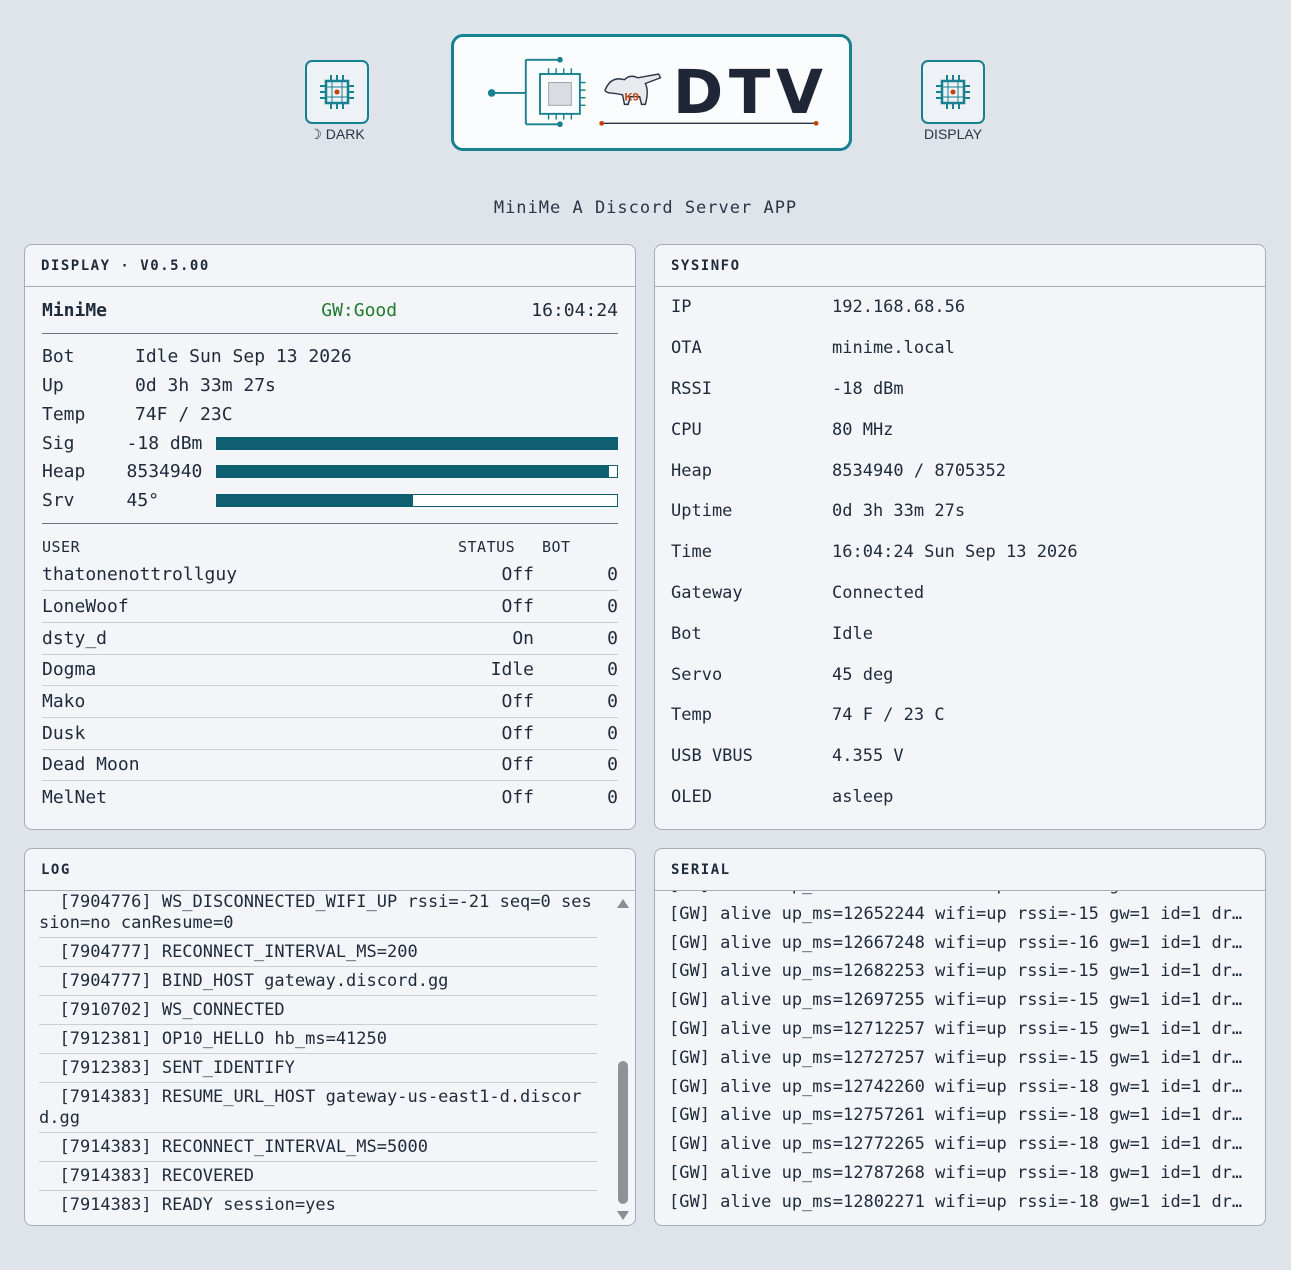  What do you see at coordinates (197, 356) in the screenshot?
I see `stat-row-bot: Bot Idle Sun Sep 13 2026` at bounding box center [197, 356].